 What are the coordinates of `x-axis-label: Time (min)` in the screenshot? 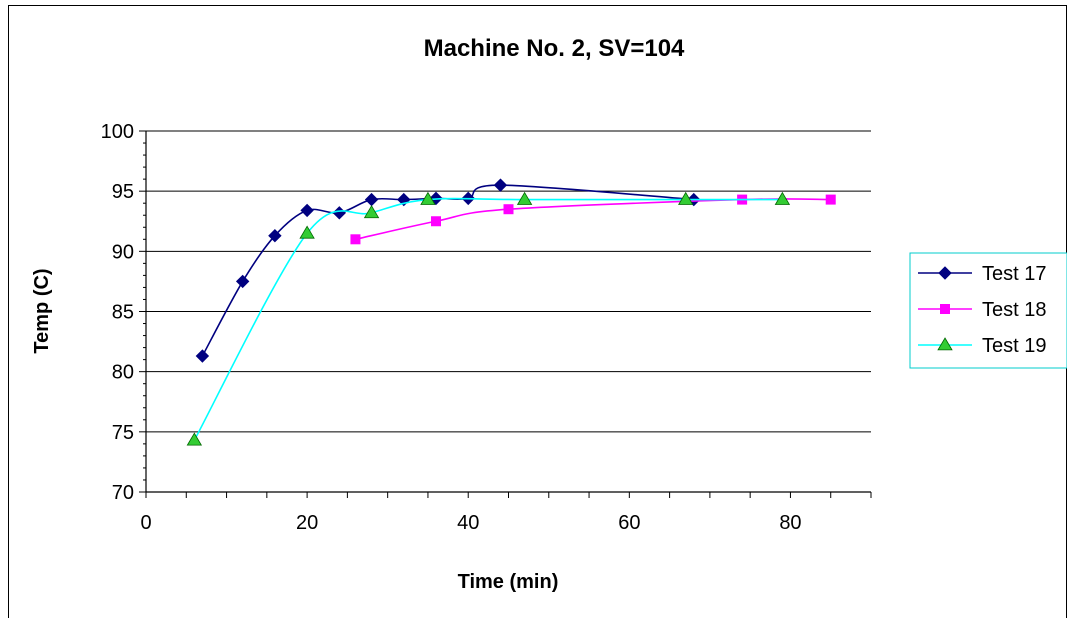 It's located at (508, 582).